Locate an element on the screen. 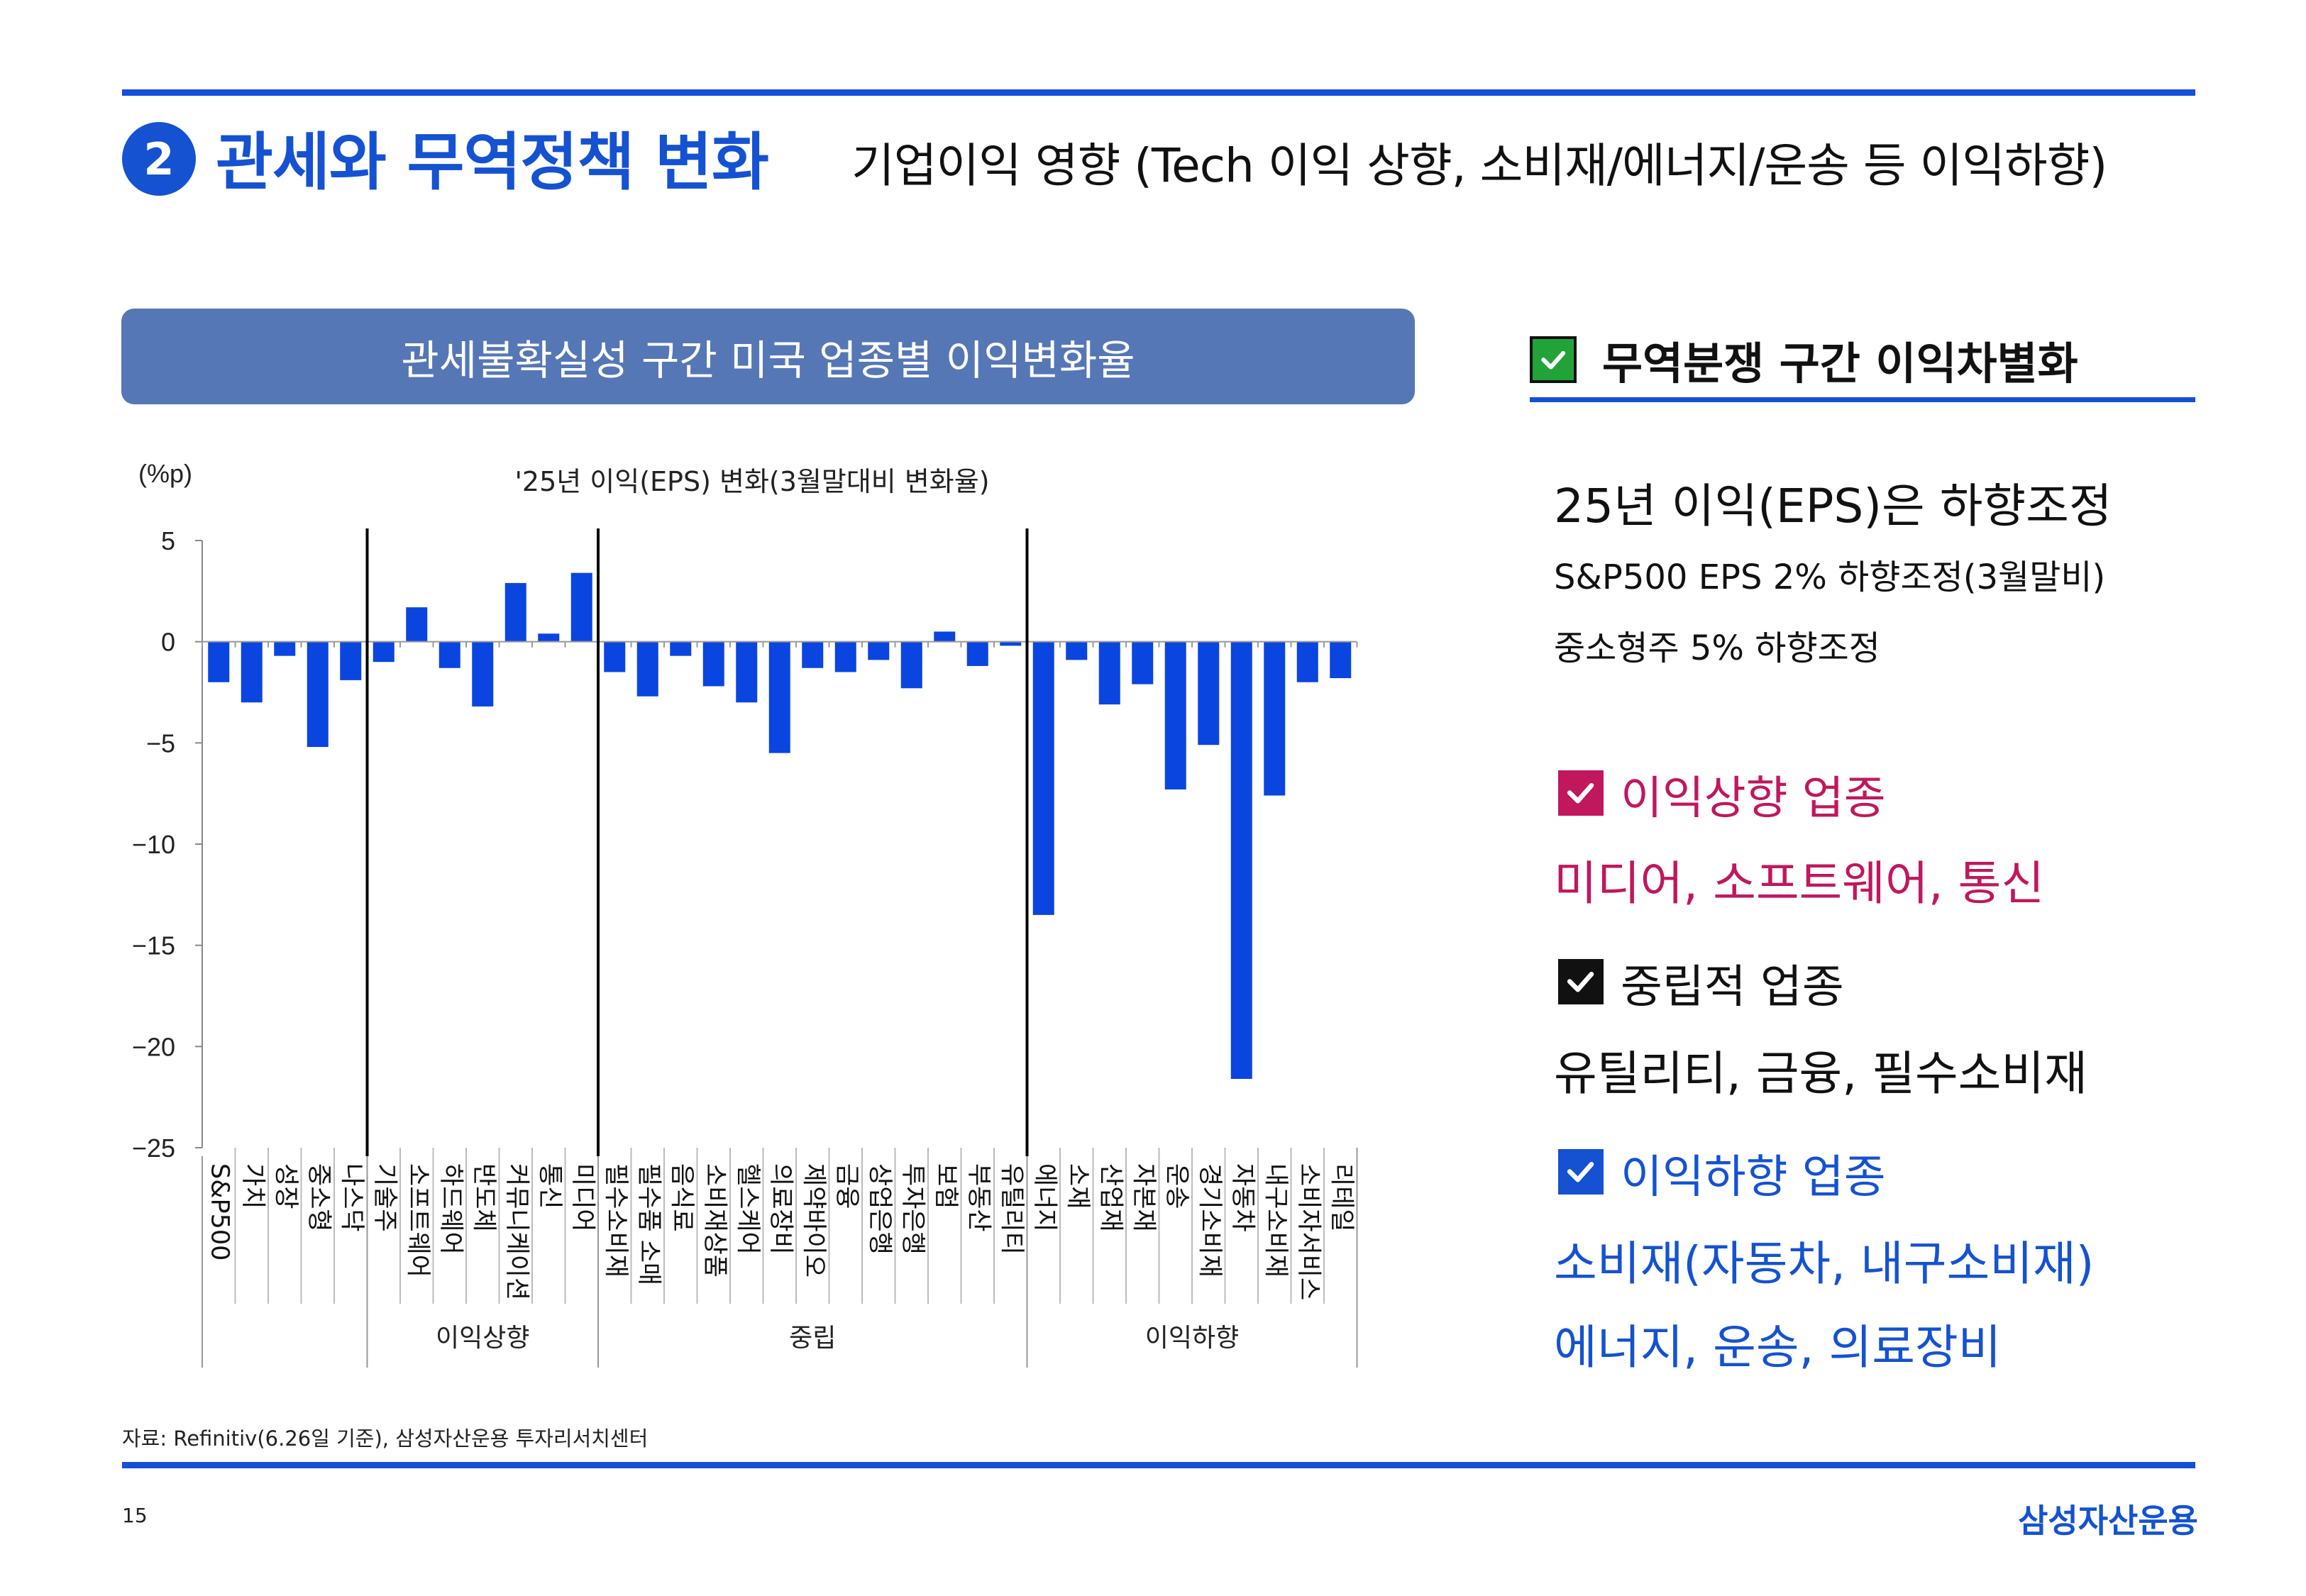 The width and height of the screenshot is (2306, 1596). category-label: 내구소비재 is located at coordinates (1275, 1220).